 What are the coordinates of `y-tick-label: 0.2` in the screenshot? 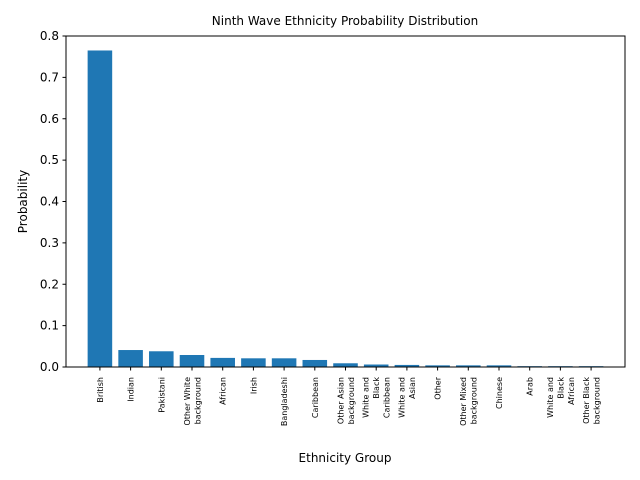 It's located at (49, 284).